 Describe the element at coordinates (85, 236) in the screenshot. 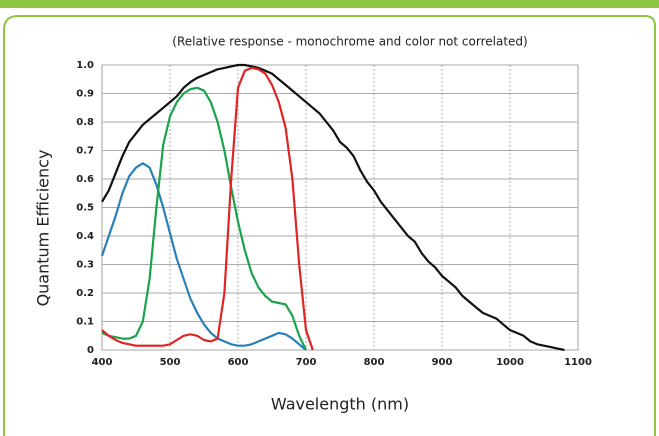

I see `y-tick-label: 0.4` at that location.